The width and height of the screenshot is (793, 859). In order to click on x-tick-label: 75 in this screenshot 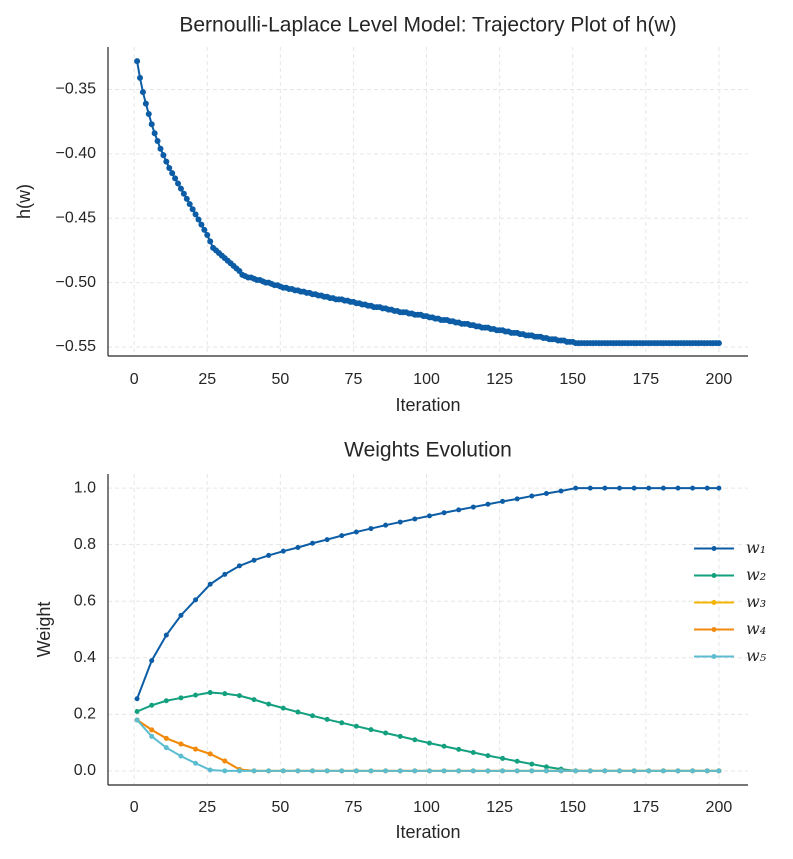, I will do `click(354, 379)`.